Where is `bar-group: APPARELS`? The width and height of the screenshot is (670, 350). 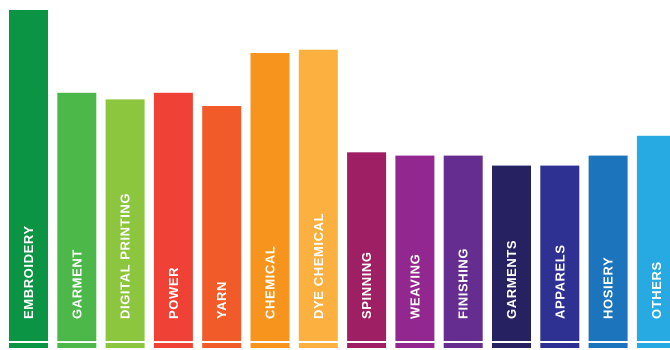
bar-group: APPARELS is located at coordinates (560, 256).